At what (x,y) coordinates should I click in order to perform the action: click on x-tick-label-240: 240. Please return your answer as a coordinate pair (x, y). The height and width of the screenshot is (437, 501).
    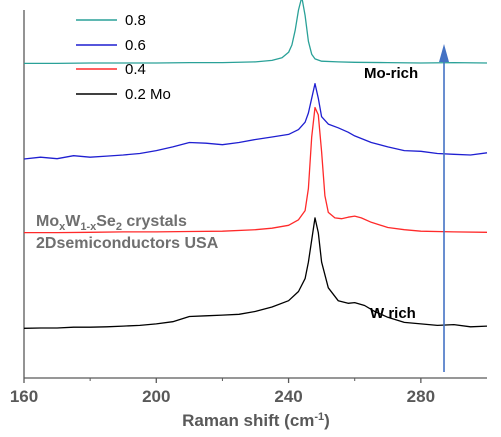
    Looking at the image, I should click on (288, 396).